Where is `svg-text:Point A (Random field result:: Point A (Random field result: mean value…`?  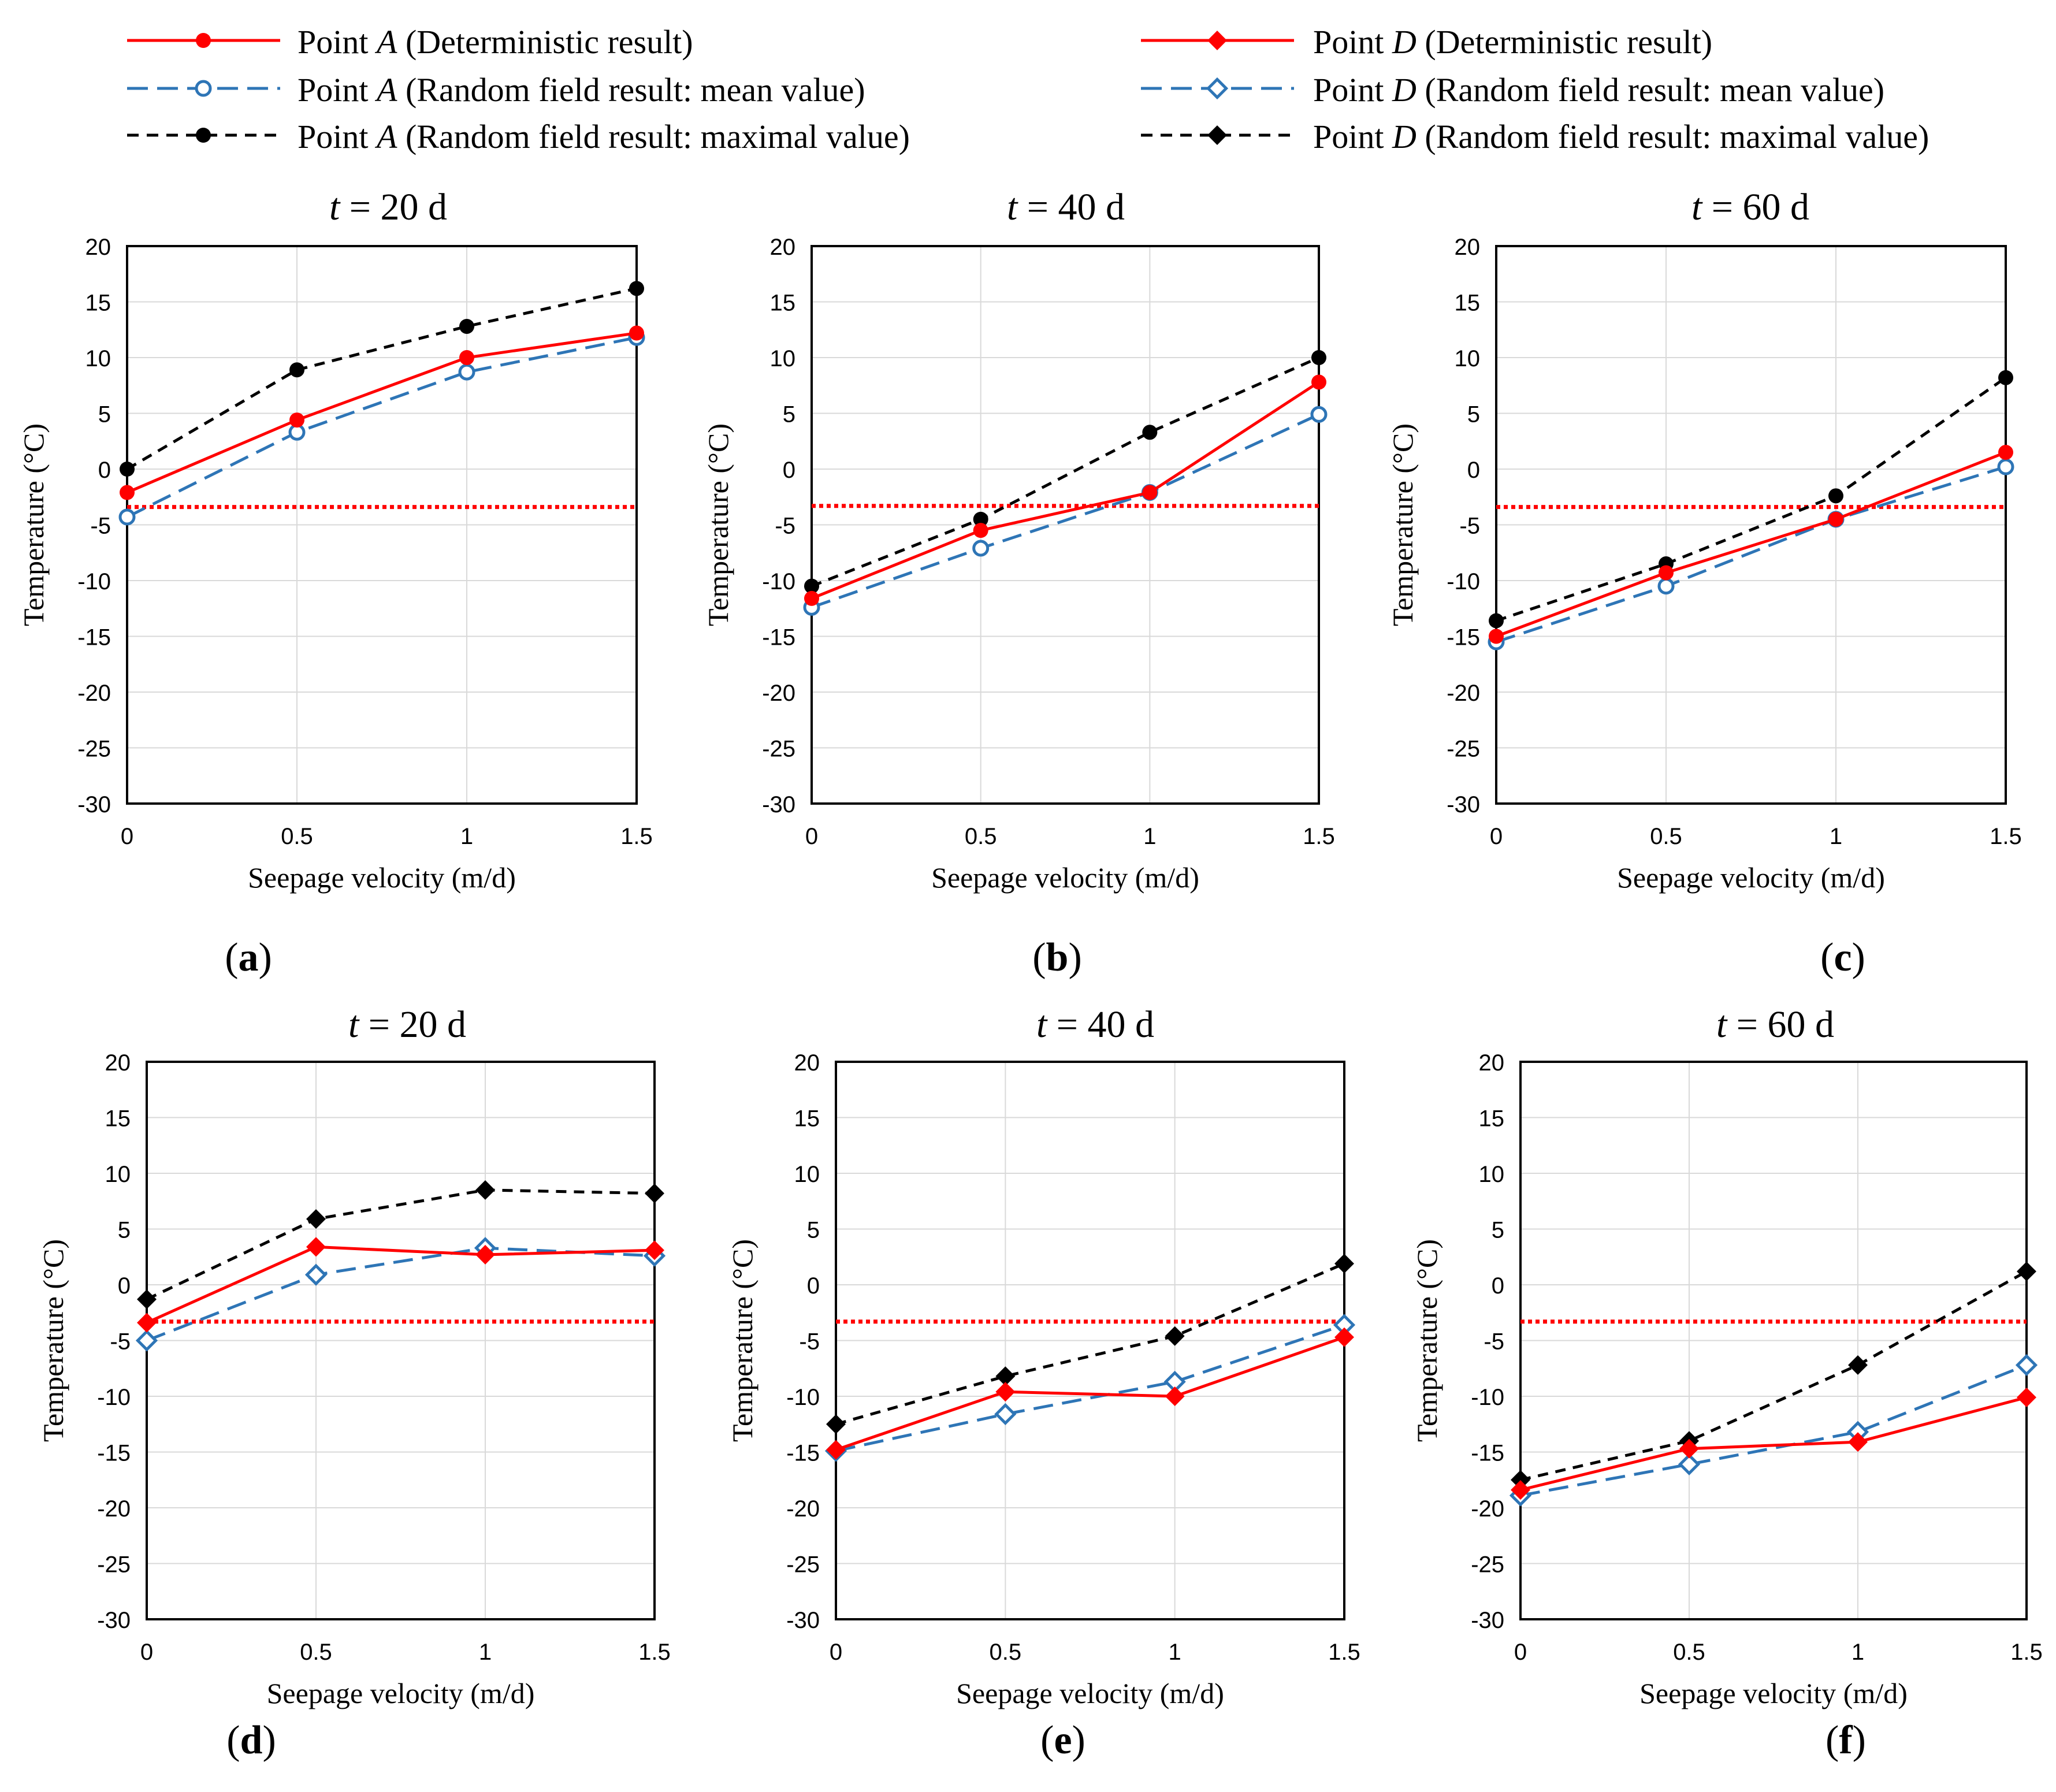
svg-text:Point A (Random field result:: Point A (Random field result: mean value… is located at coordinates (581, 90).